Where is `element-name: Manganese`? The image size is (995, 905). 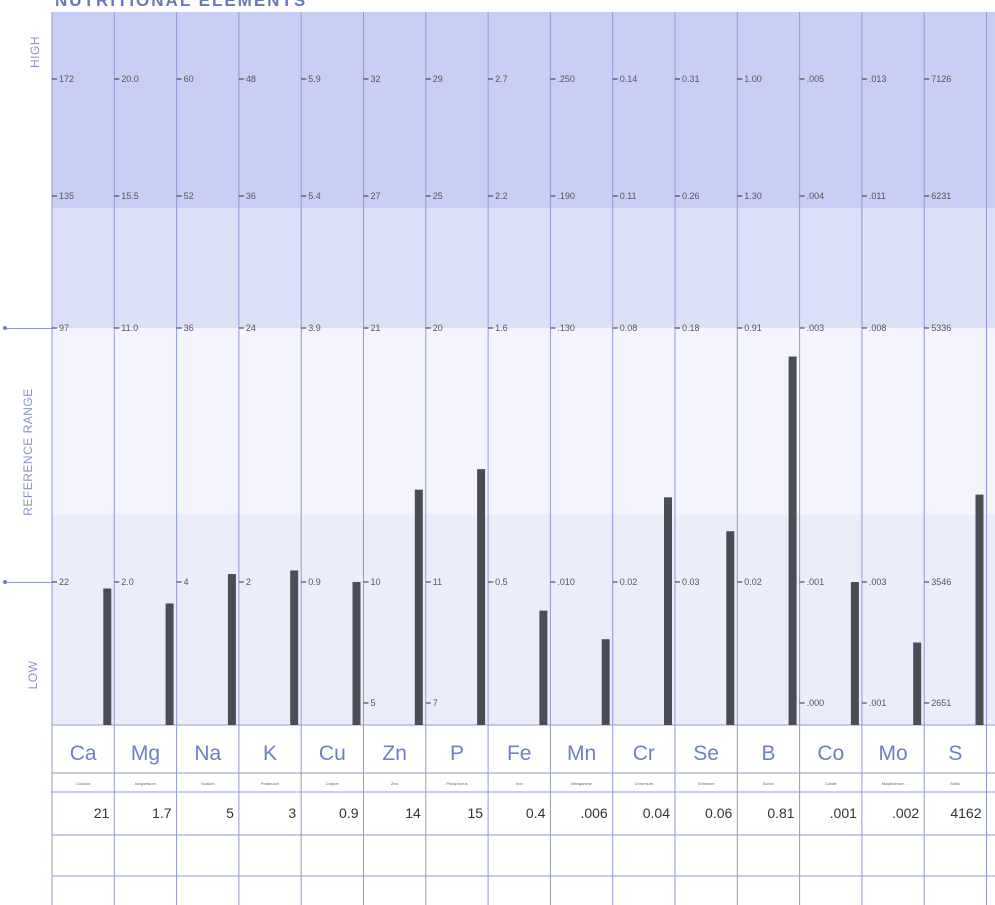 element-name: Manganese is located at coordinates (582, 783).